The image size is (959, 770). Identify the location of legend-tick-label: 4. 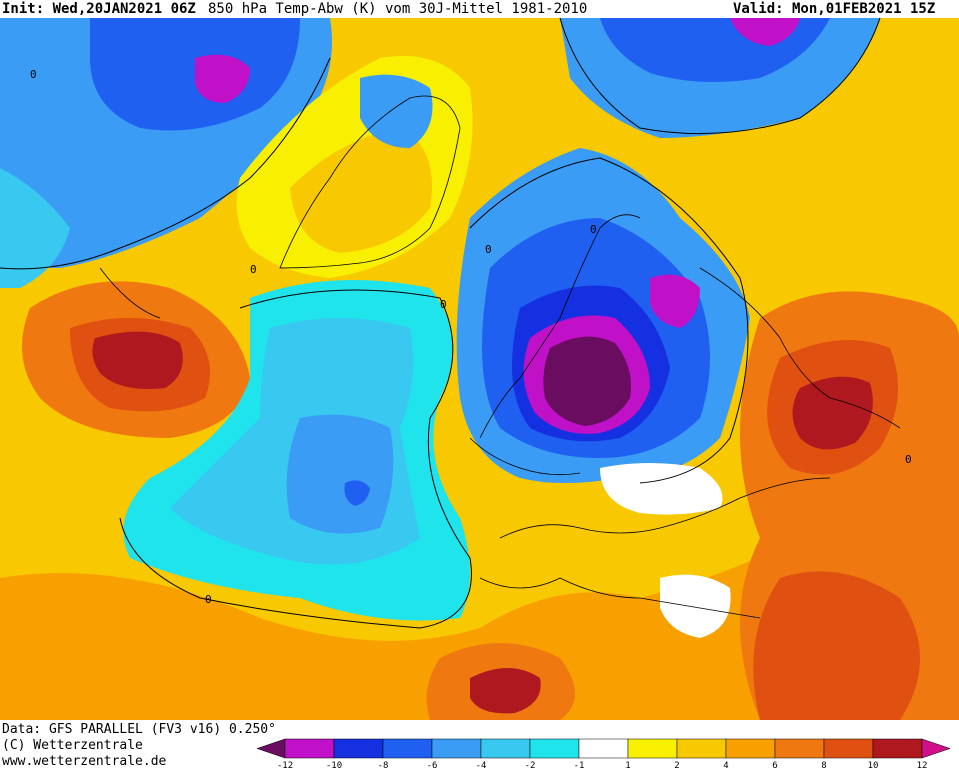
(725, 765).